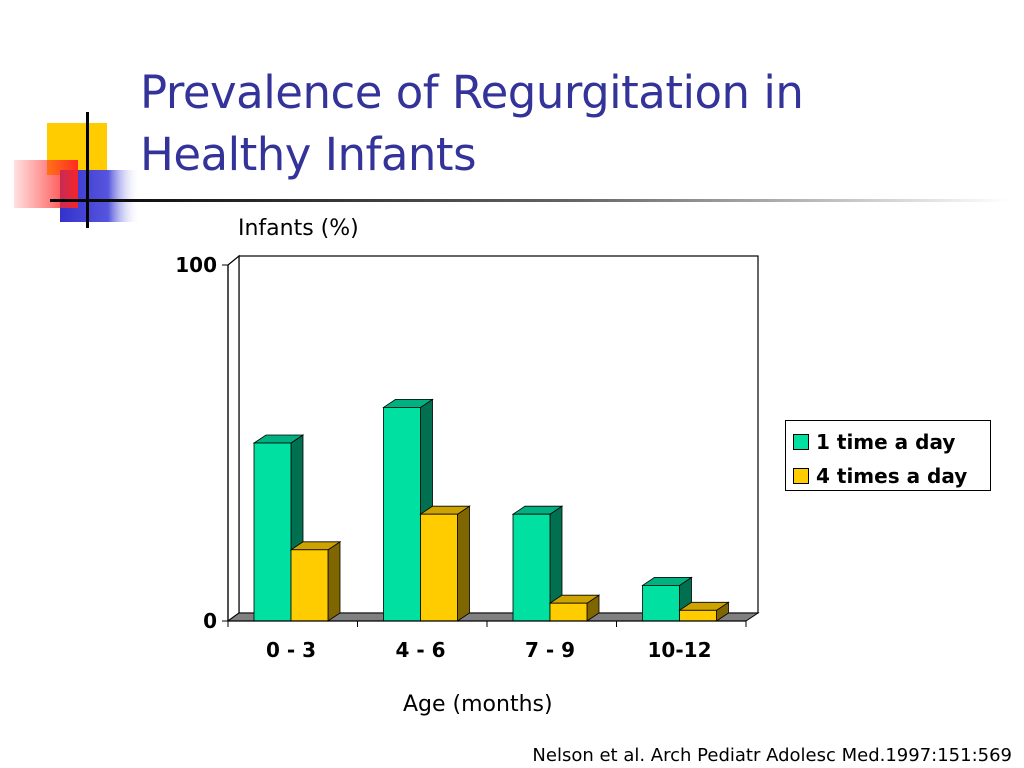 The height and width of the screenshot is (768, 1024). What do you see at coordinates (196, 265) in the screenshot?
I see `y-tick-label-2: 100` at bounding box center [196, 265].